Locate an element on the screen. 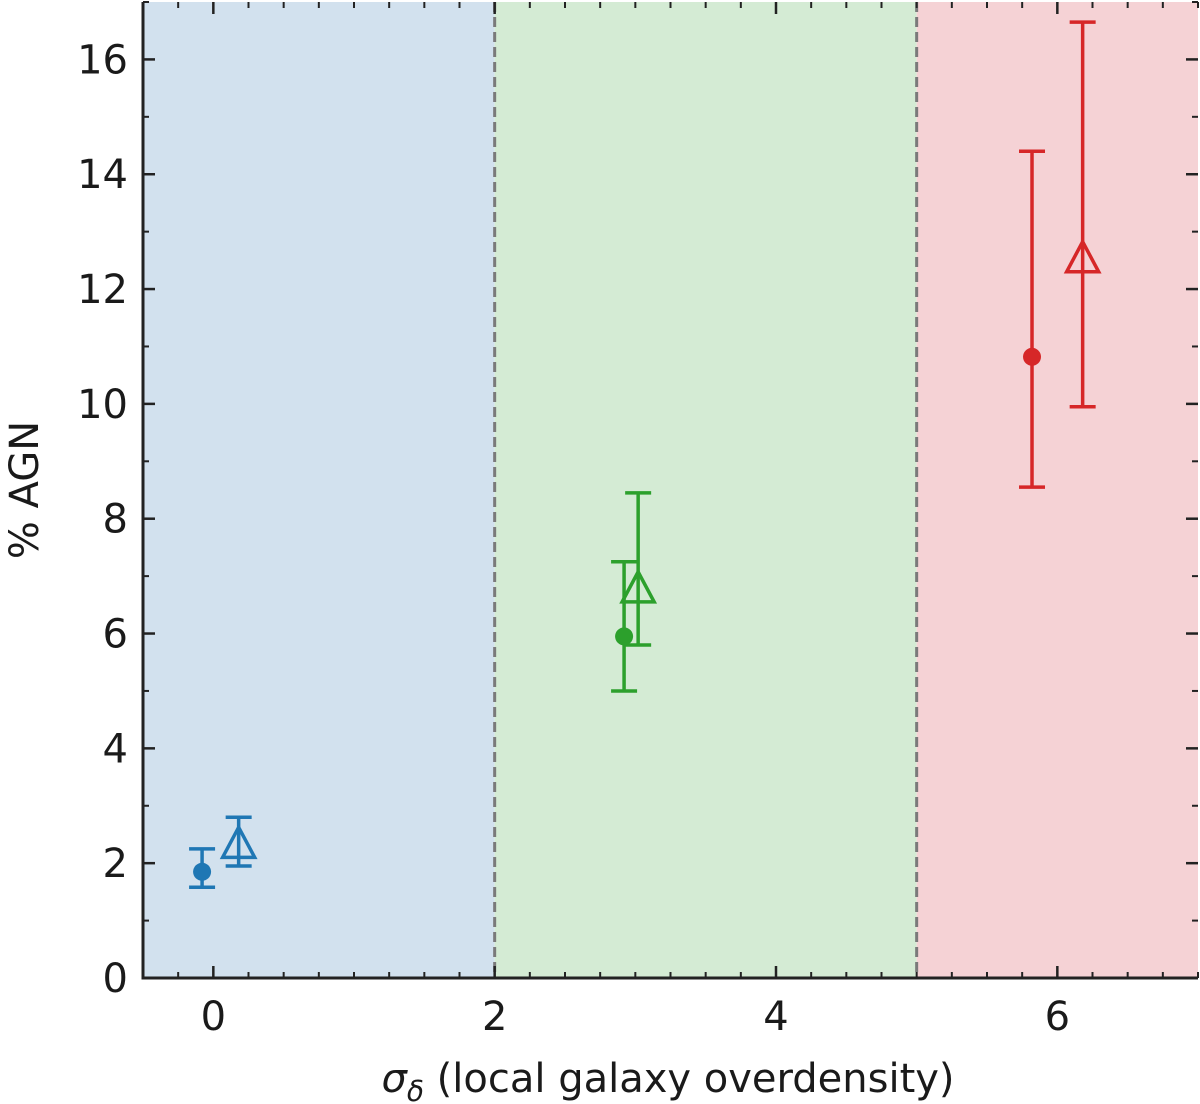 The width and height of the screenshot is (1200, 1104). x-axis-text: (local galaxy overdensity) is located at coordinates (689, 1079).